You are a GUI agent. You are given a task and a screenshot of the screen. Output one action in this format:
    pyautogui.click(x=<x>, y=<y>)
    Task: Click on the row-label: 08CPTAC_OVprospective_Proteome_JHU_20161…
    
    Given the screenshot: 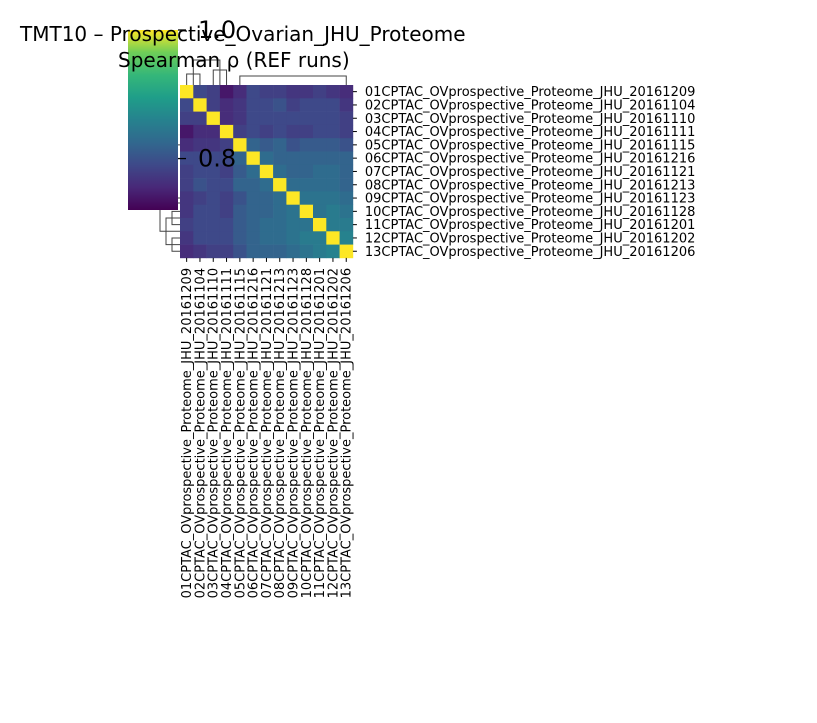 What is the action you would take?
    pyautogui.click(x=530, y=185)
    